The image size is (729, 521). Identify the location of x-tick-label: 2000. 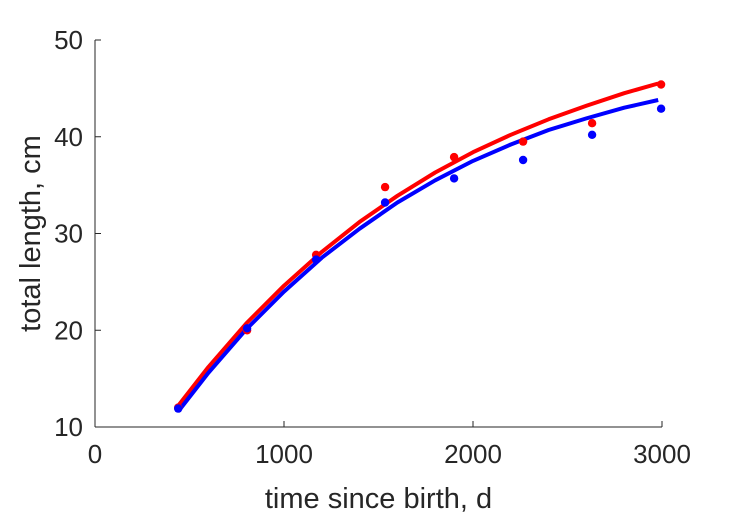
(473, 454).